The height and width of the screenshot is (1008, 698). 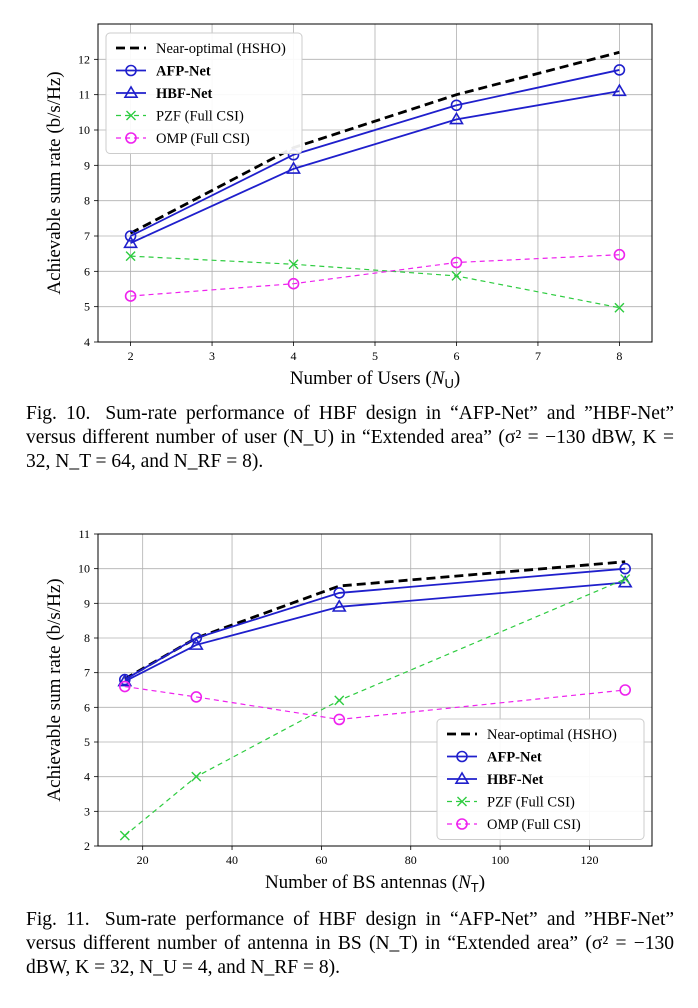 I want to click on x-tick-label: 120, so click(x=589, y=860).